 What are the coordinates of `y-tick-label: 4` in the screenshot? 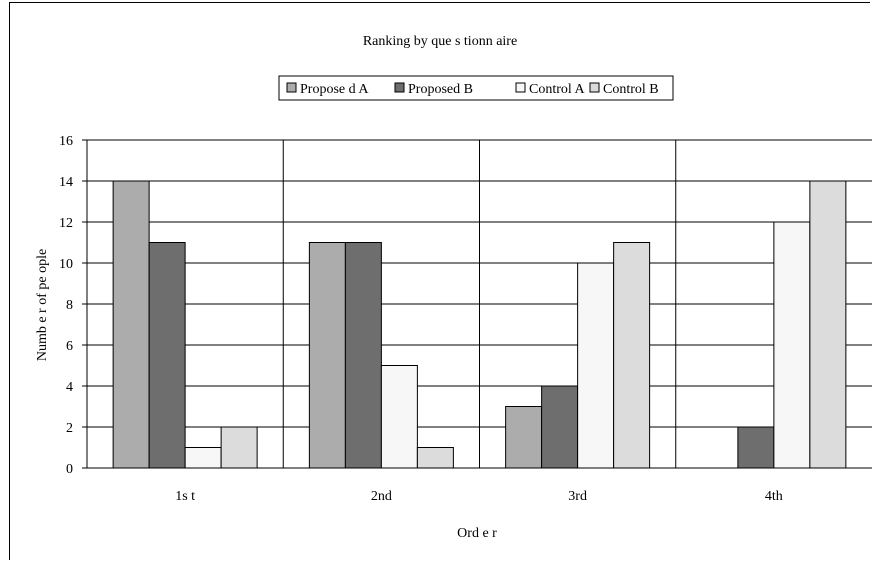 It's located at (69, 387).